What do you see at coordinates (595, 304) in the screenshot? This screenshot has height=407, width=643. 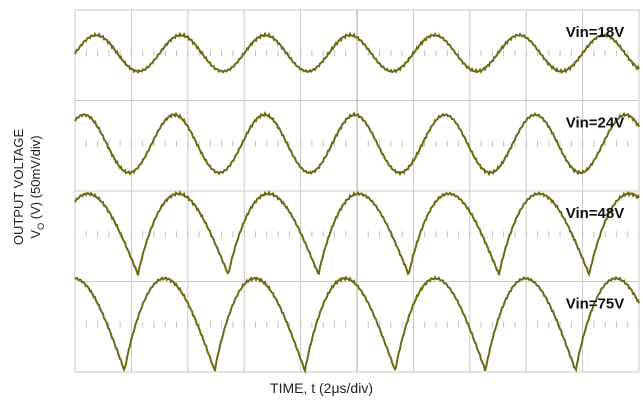 I see `trace-label: Vin=75V` at bounding box center [595, 304].